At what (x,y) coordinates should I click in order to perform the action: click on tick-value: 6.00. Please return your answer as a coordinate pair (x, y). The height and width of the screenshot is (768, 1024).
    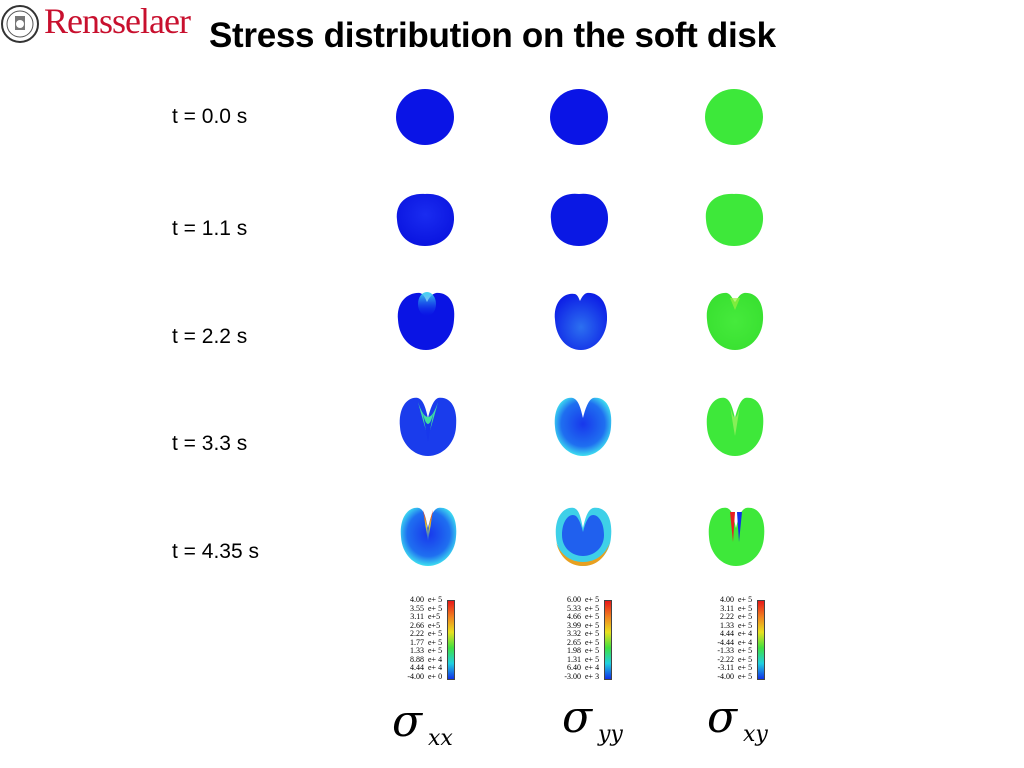
    Looking at the image, I should click on (574, 599).